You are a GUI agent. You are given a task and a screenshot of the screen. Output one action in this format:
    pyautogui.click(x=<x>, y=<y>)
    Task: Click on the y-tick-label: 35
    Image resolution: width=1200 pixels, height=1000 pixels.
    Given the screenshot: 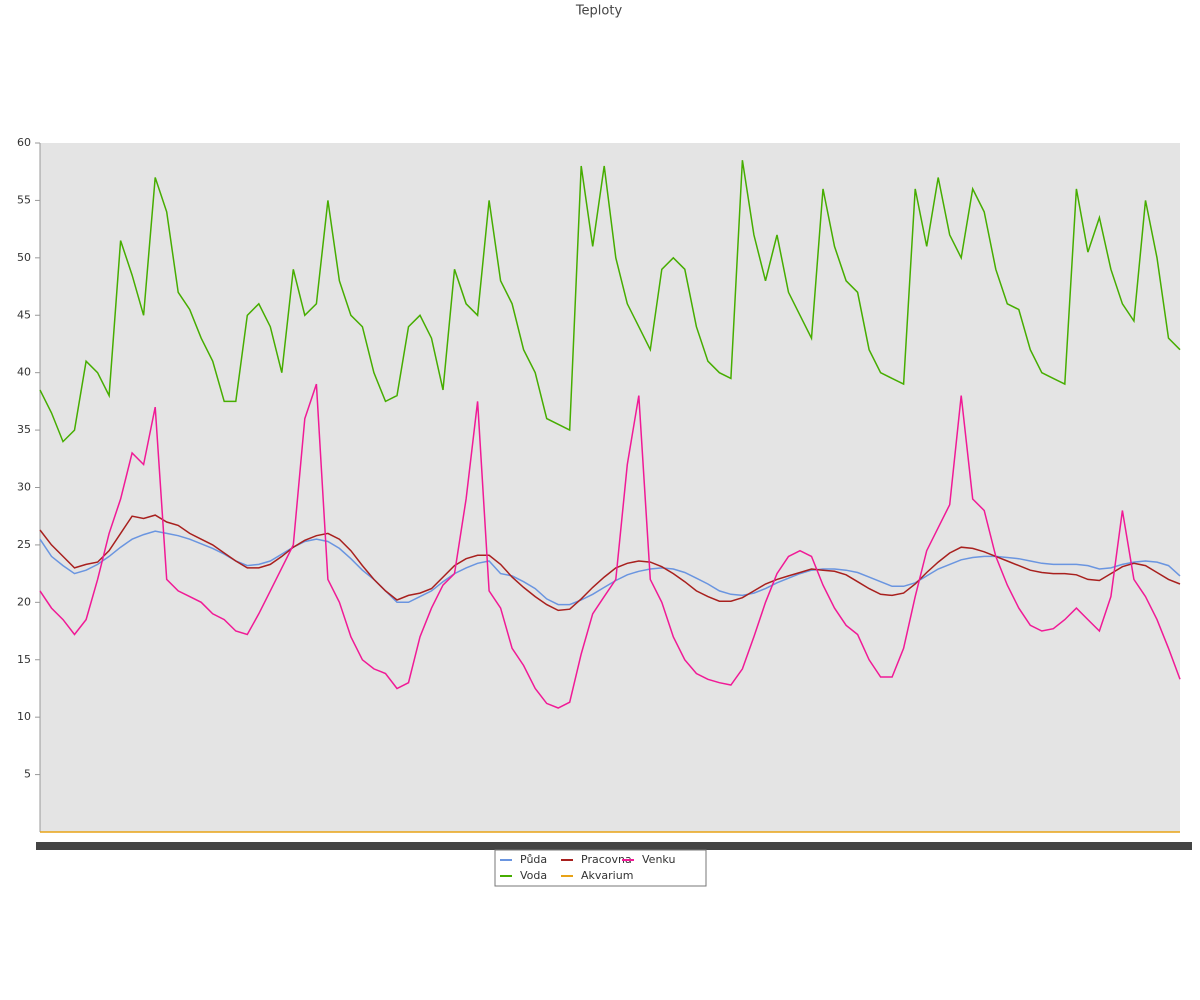 What is the action you would take?
    pyautogui.click(x=24, y=429)
    